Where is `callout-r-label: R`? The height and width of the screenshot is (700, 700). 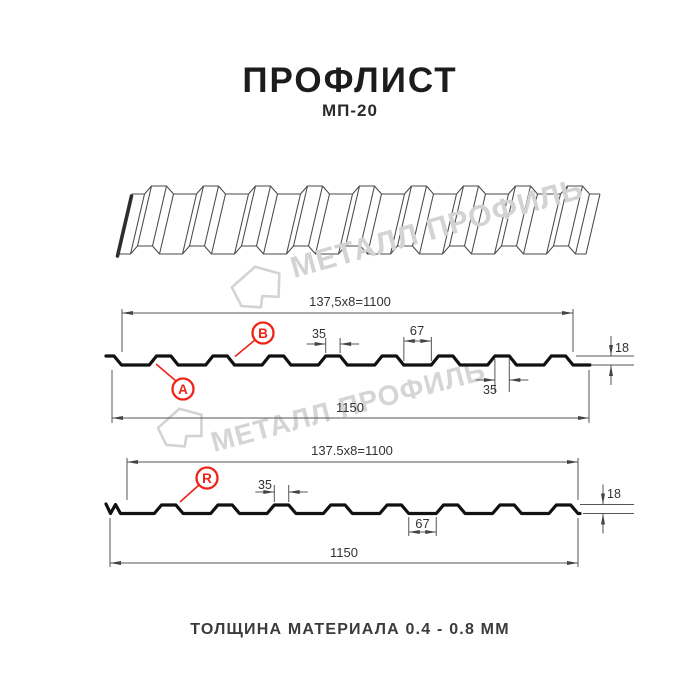 callout-r-label: R is located at coordinates (207, 478).